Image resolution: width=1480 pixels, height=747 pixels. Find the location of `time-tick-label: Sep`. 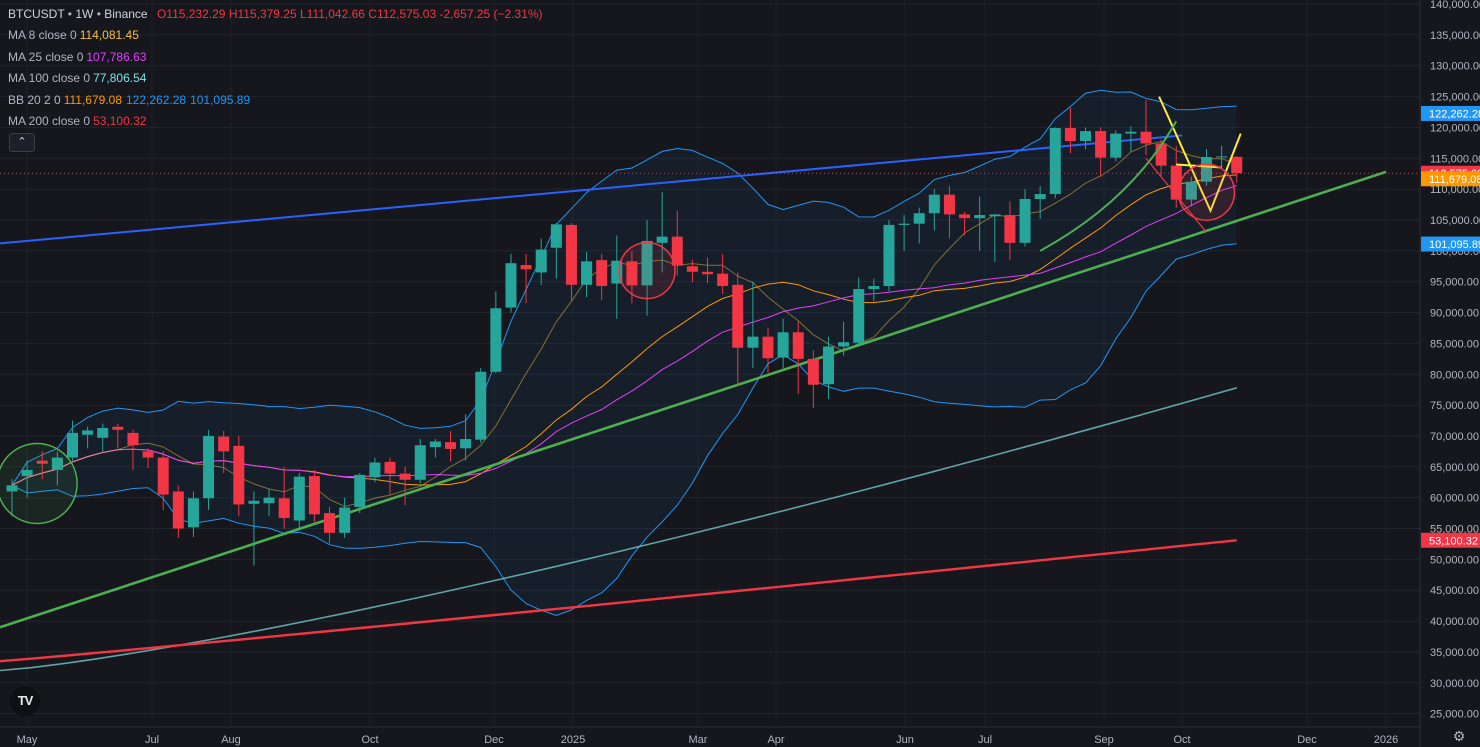

time-tick-label: Sep is located at coordinates (1104, 740).